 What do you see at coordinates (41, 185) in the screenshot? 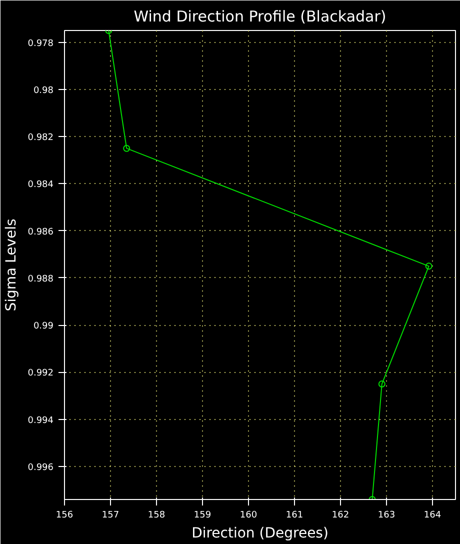
I see `y-tick-label: 0.984` at bounding box center [41, 185].